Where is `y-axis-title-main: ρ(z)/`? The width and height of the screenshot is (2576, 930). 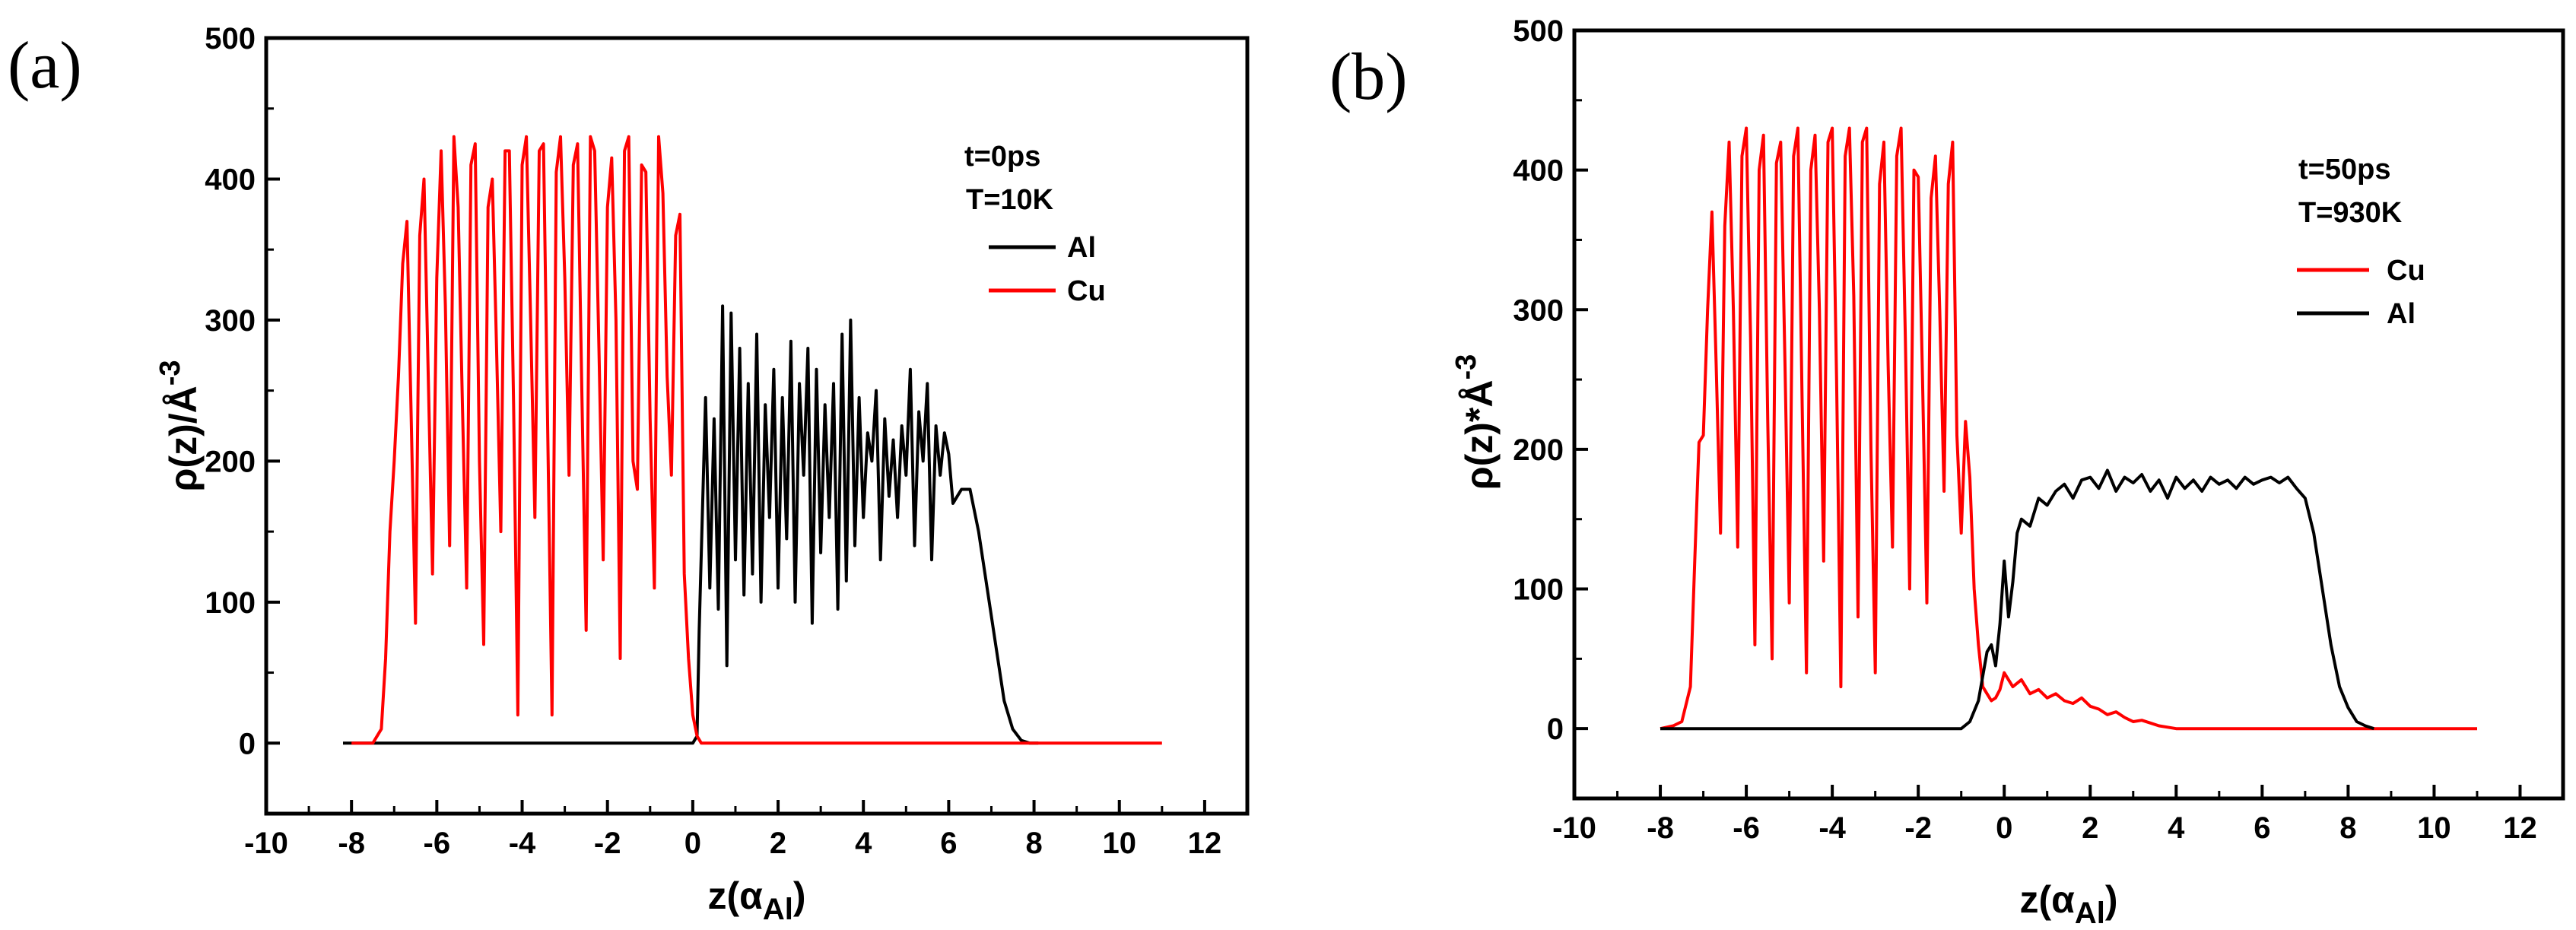 y-axis-title-main: ρ(z)/ is located at coordinates (183, 452).